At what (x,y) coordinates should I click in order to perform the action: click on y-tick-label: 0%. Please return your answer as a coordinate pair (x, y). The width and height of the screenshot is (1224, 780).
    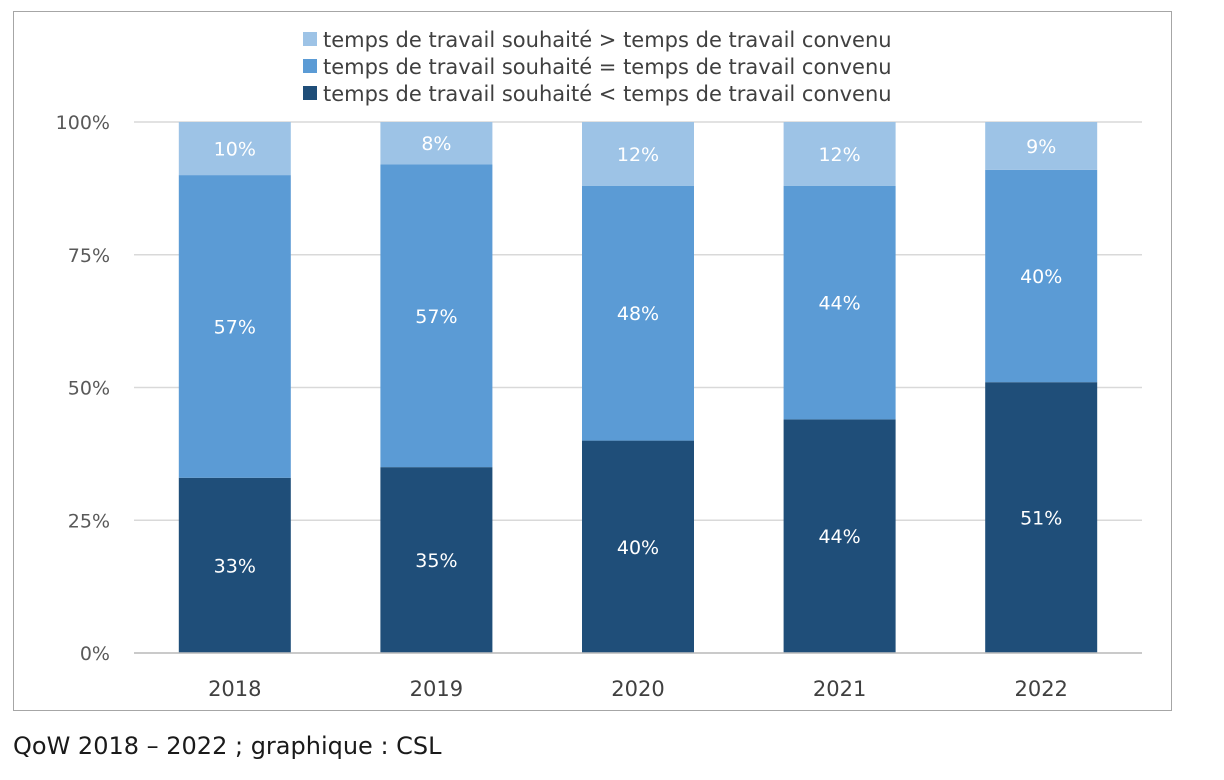
    Looking at the image, I should click on (95, 654).